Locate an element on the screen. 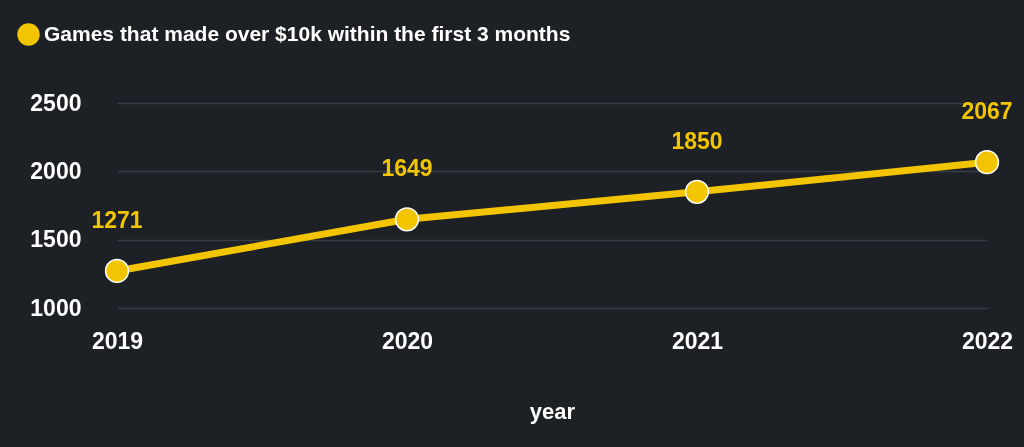  data-label: 2067 is located at coordinates (987, 111).